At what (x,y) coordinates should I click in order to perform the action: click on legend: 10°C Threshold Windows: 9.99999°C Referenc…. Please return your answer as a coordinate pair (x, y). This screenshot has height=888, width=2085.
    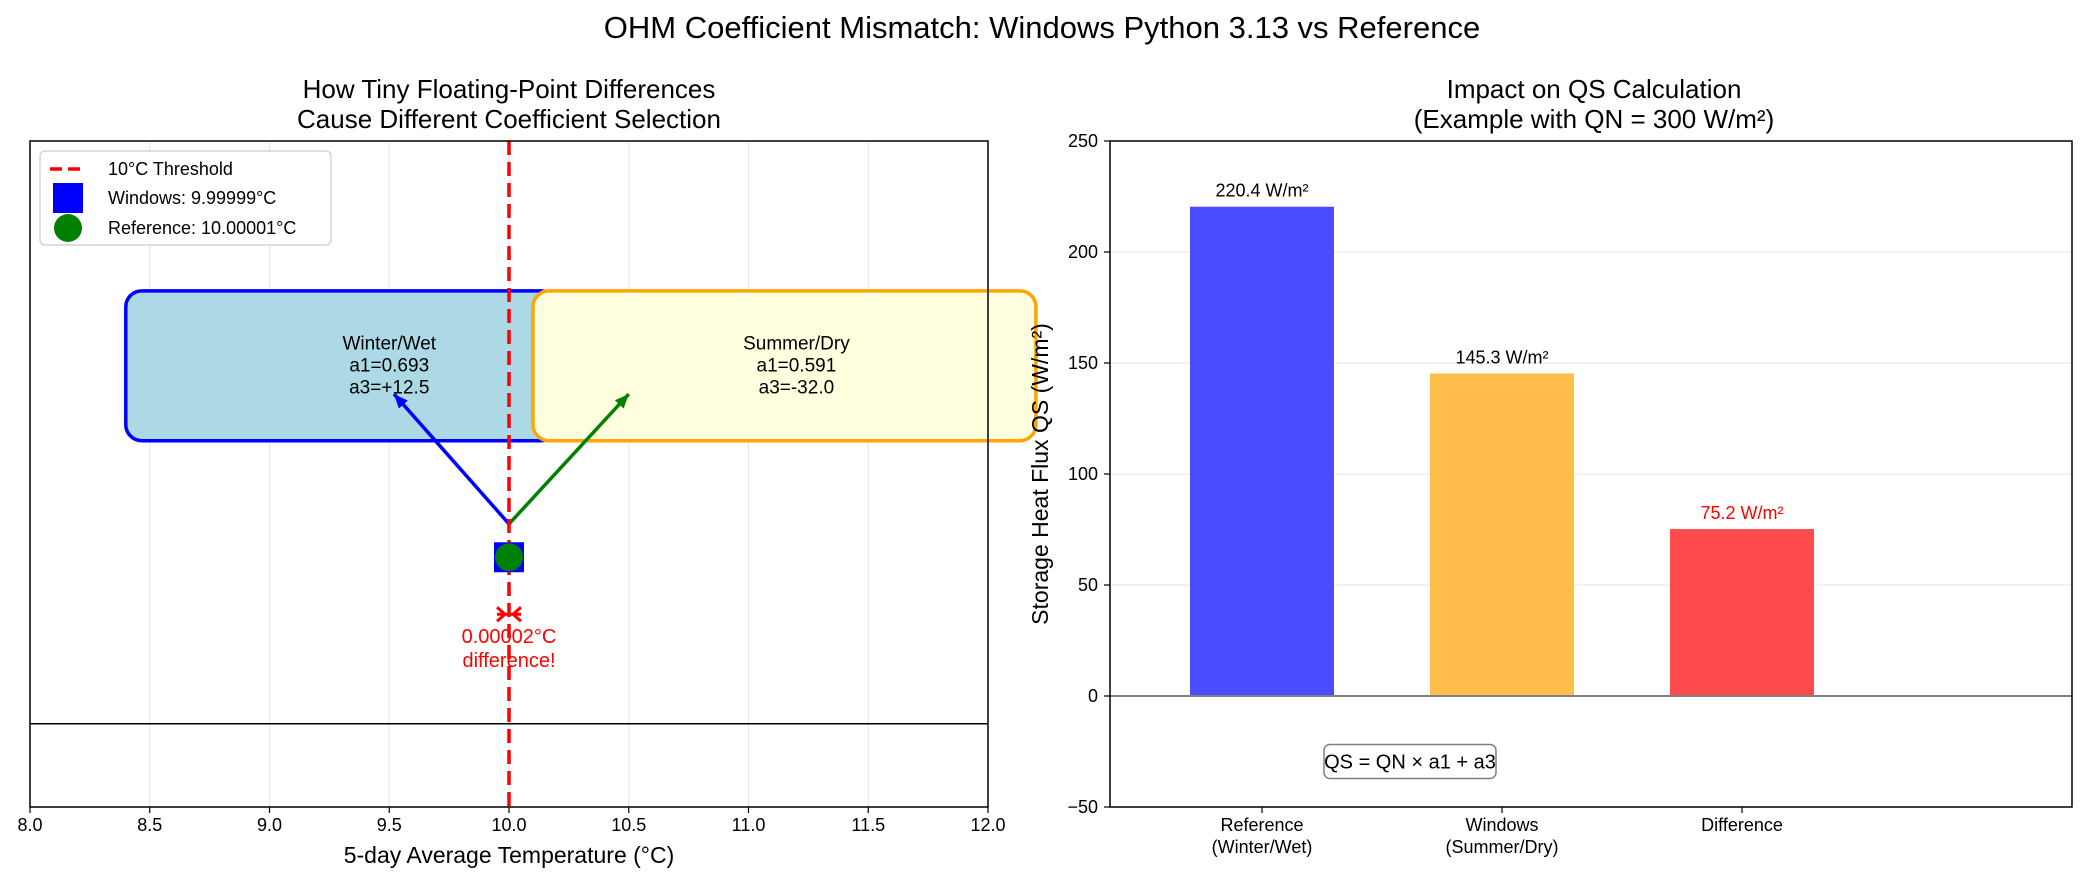
    Looking at the image, I should click on (185, 198).